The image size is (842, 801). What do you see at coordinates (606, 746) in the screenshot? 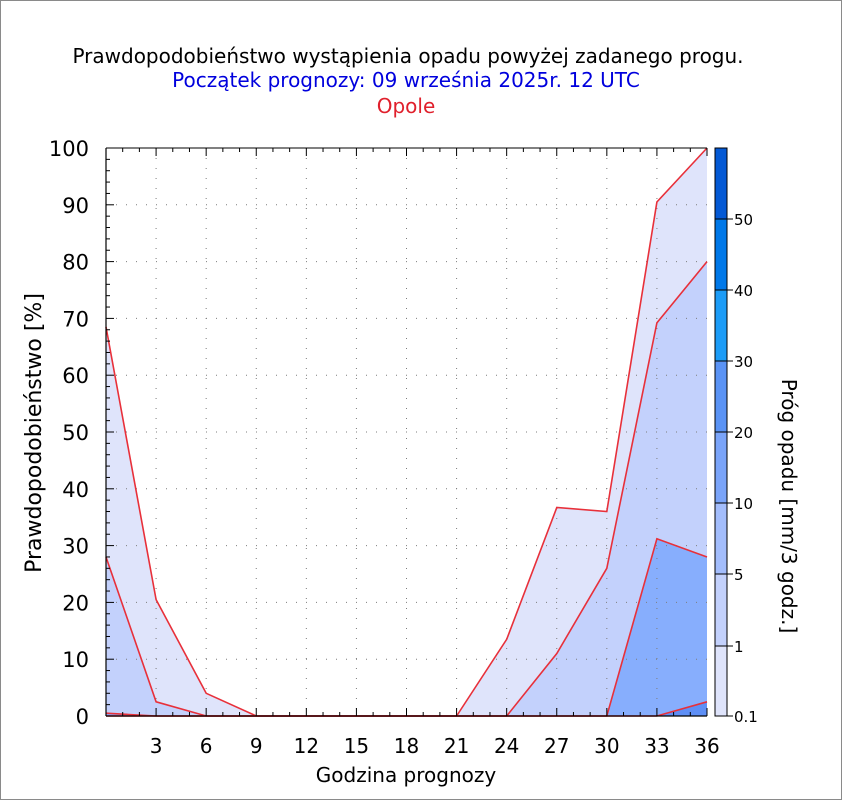
I see `x-tick-label: 30` at bounding box center [606, 746].